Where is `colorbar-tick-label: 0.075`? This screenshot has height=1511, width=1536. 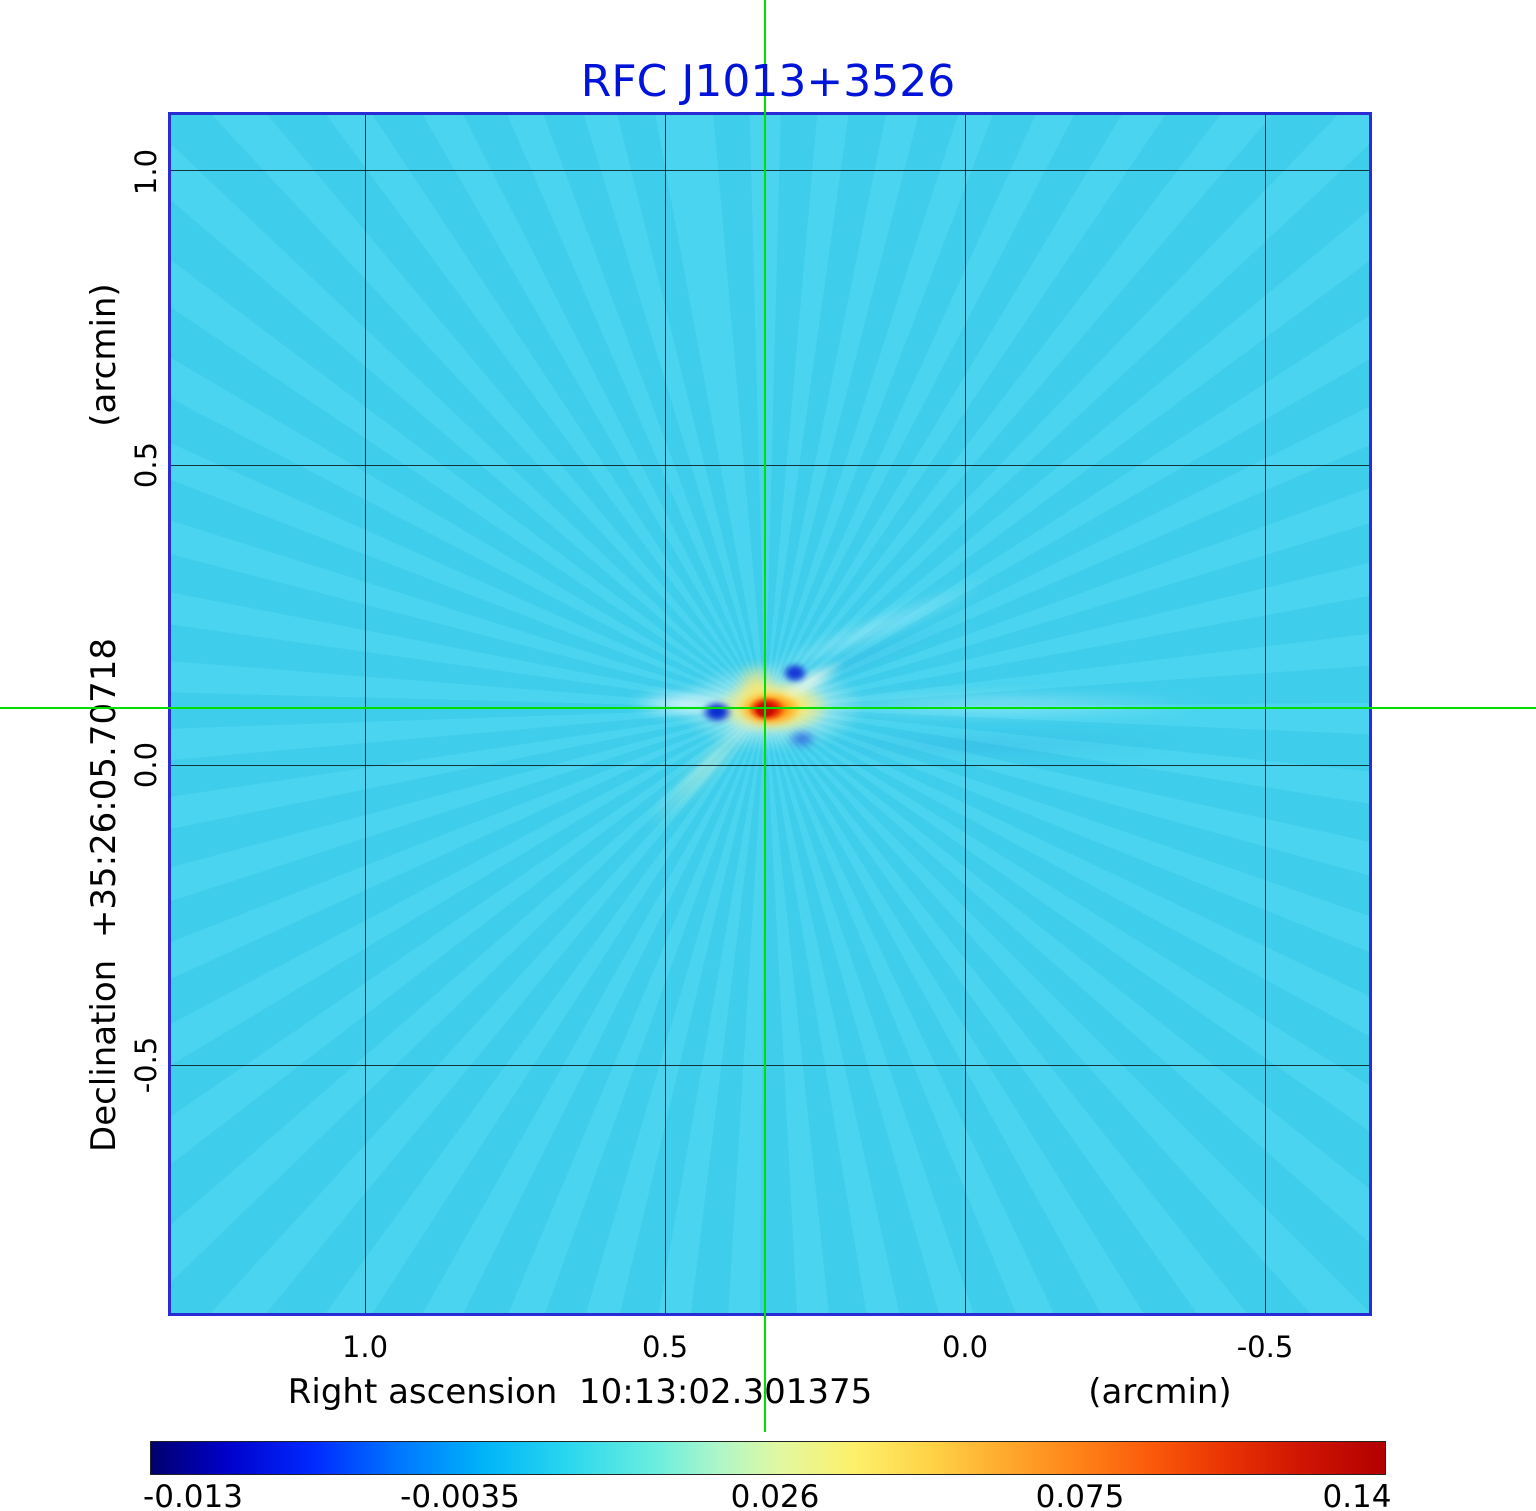
colorbar-tick-label: 0.075 is located at coordinates (1080, 1495).